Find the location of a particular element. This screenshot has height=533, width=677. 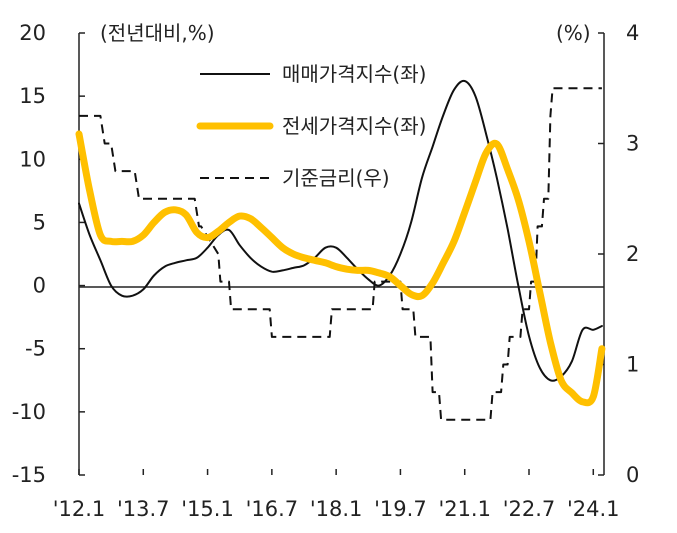

left-axis-tick-label: 5 is located at coordinates (39, 222).